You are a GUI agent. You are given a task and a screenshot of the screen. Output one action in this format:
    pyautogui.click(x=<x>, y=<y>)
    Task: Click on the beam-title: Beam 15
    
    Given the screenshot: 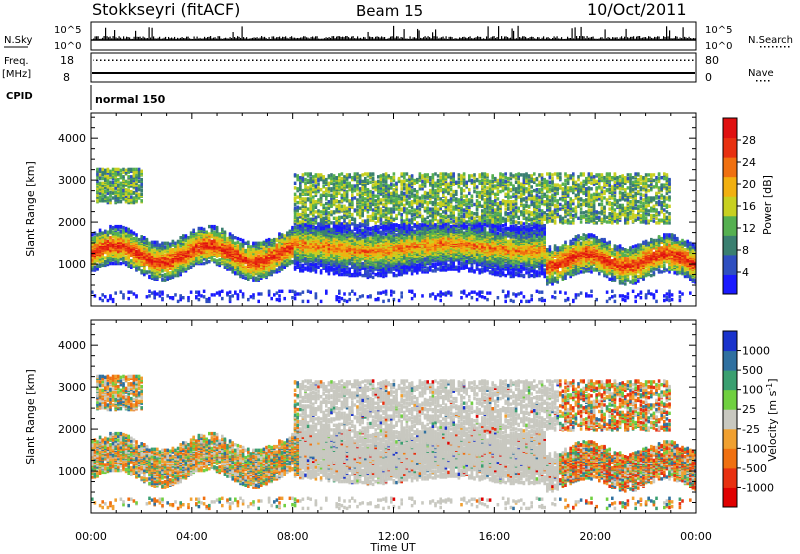 What is the action you would take?
    pyautogui.click(x=389, y=11)
    